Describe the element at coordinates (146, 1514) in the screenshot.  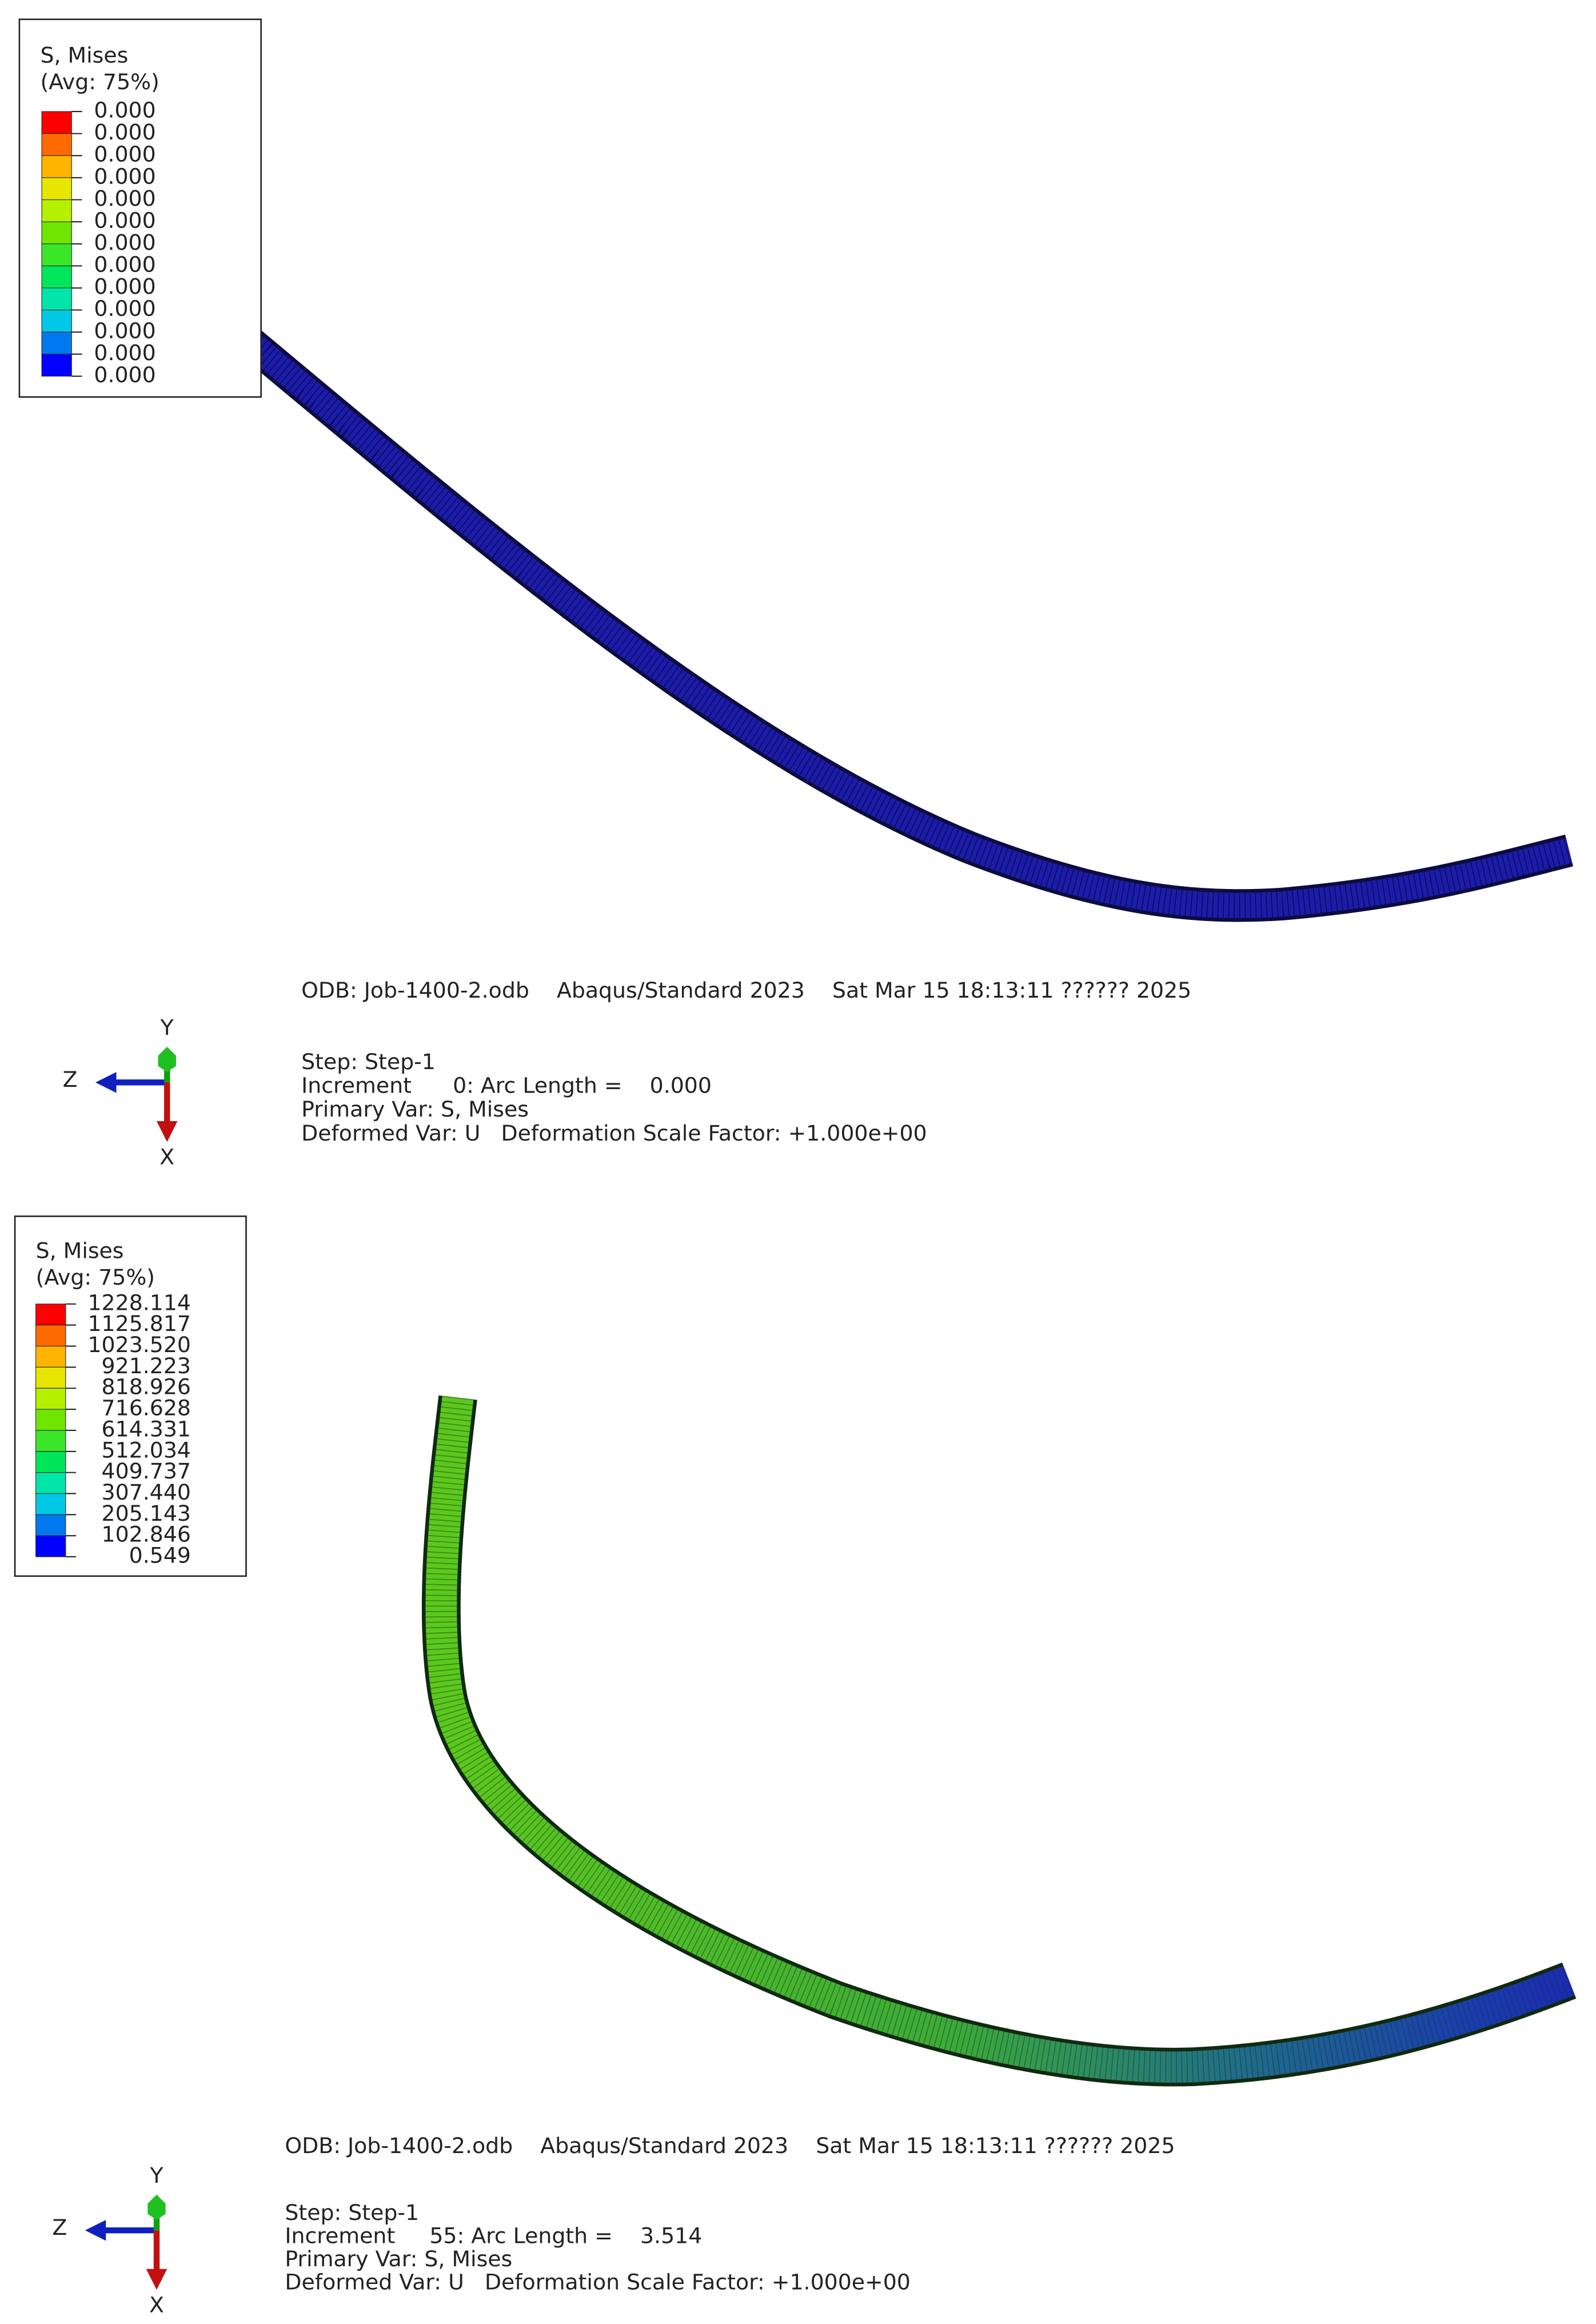
I see `legend-label: 205.143` at that location.